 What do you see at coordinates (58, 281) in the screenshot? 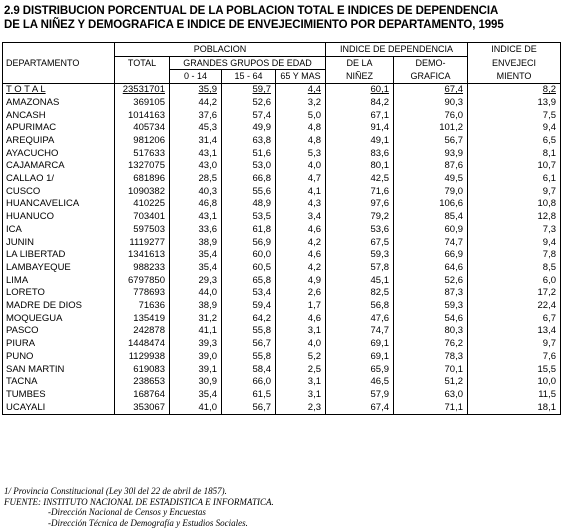
I see `cell-departamento: LIMA` at bounding box center [58, 281].